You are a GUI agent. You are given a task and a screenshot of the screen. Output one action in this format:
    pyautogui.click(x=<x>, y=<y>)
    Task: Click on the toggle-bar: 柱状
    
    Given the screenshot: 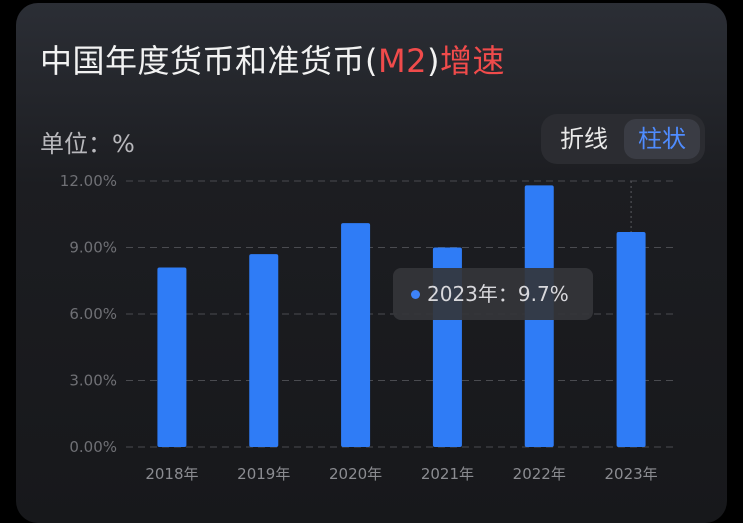 What is the action you would take?
    pyautogui.click(x=662, y=139)
    